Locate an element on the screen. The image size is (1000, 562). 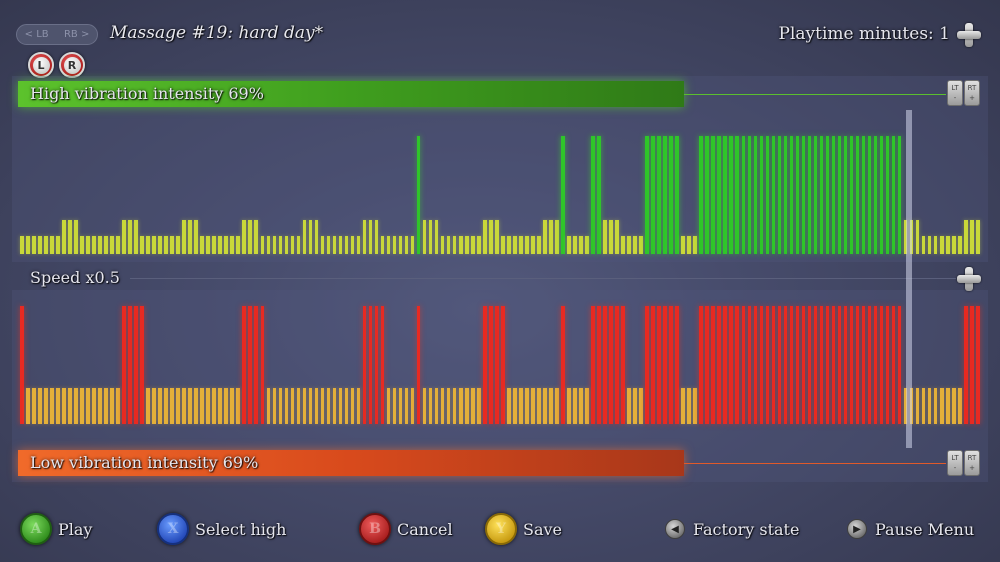
lt-trigger-icon: LT - is located at coordinates (955, 93).